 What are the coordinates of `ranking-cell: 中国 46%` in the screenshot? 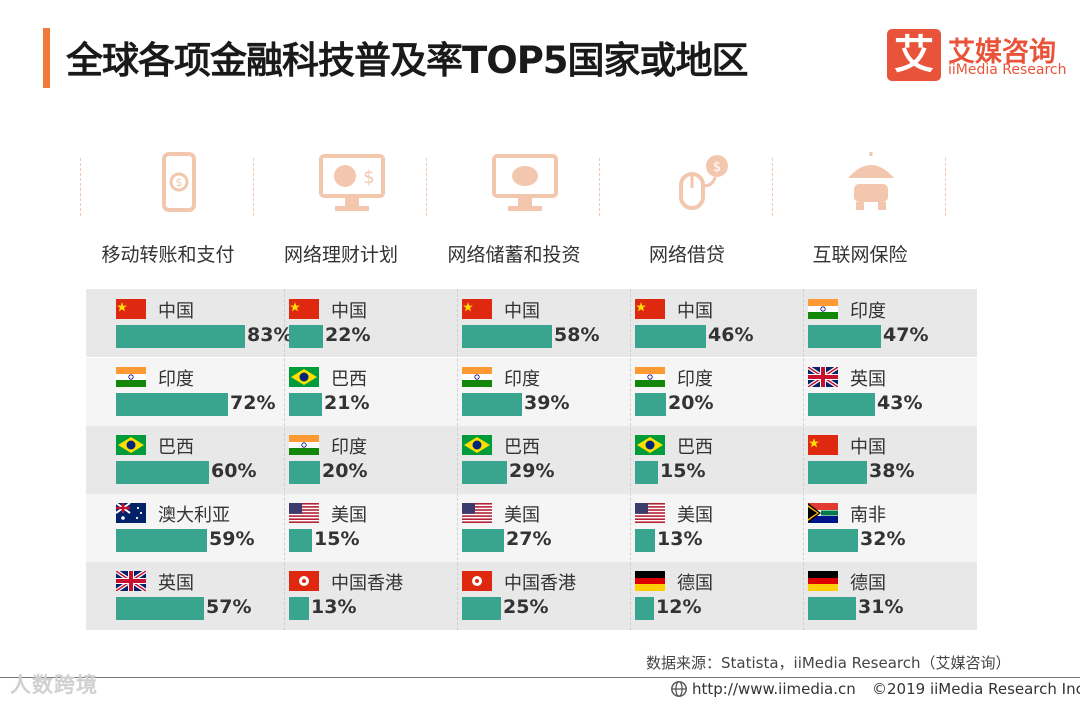 It's located at (721, 323).